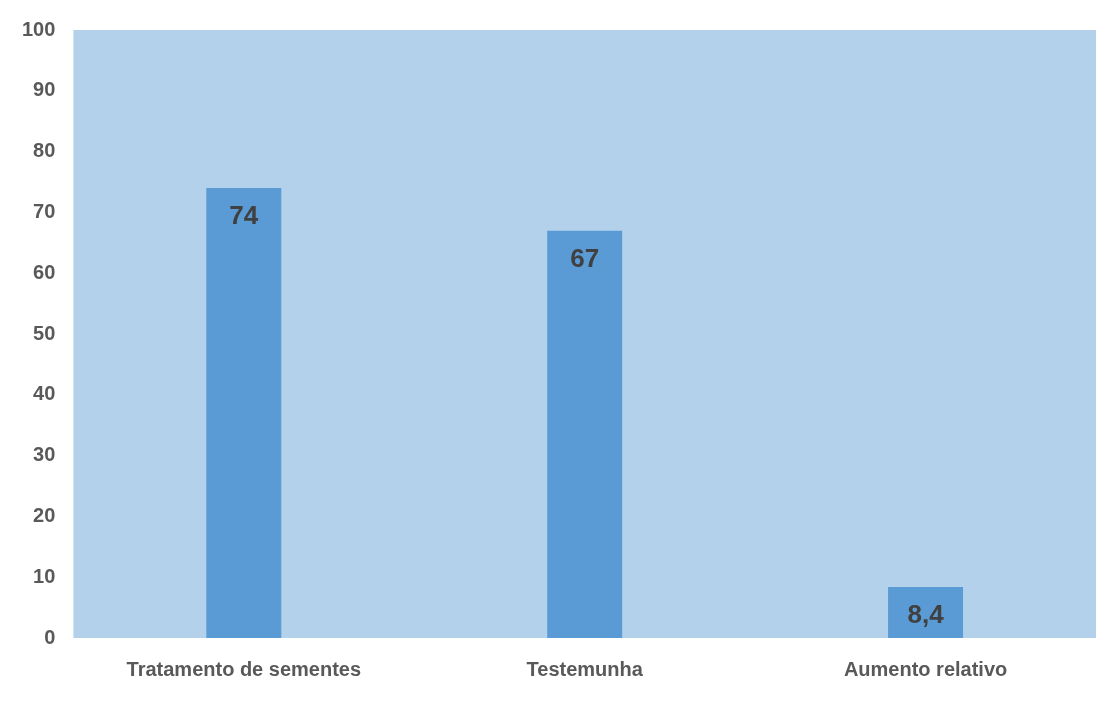 The image size is (1096, 706). Describe the element at coordinates (44, 271) in the screenshot. I see `y-tick-label: 60` at that location.